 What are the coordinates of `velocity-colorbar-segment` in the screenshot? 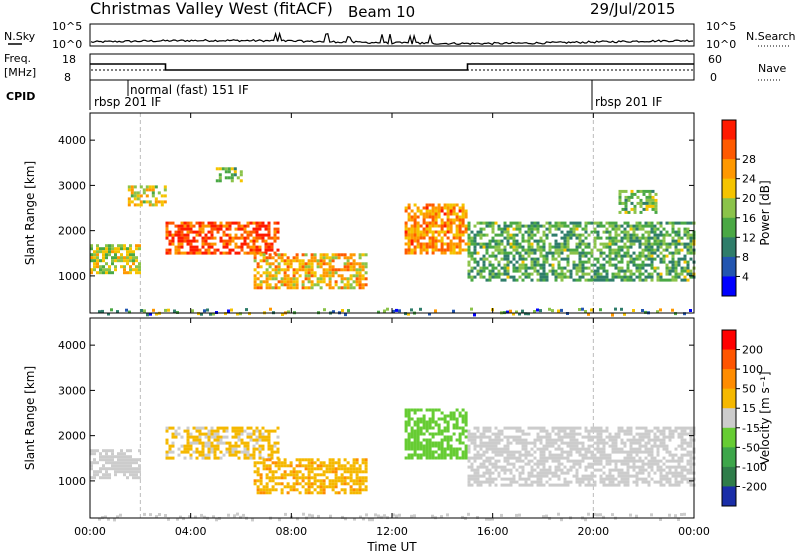 It's located at (729, 496).